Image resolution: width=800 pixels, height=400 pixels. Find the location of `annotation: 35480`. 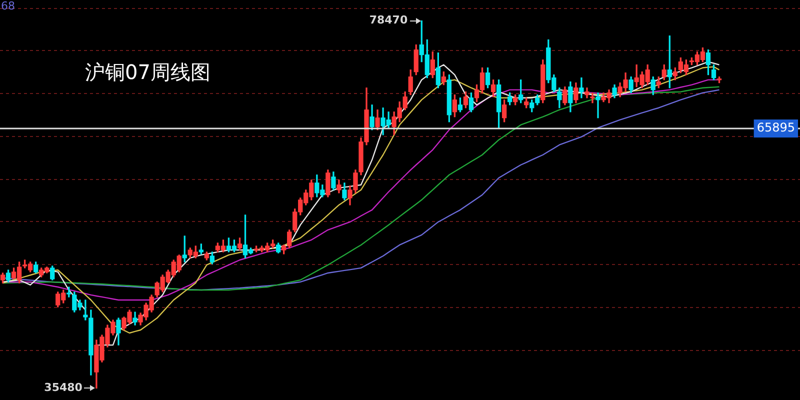

annotation: 35480 is located at coordinates (63, 387).